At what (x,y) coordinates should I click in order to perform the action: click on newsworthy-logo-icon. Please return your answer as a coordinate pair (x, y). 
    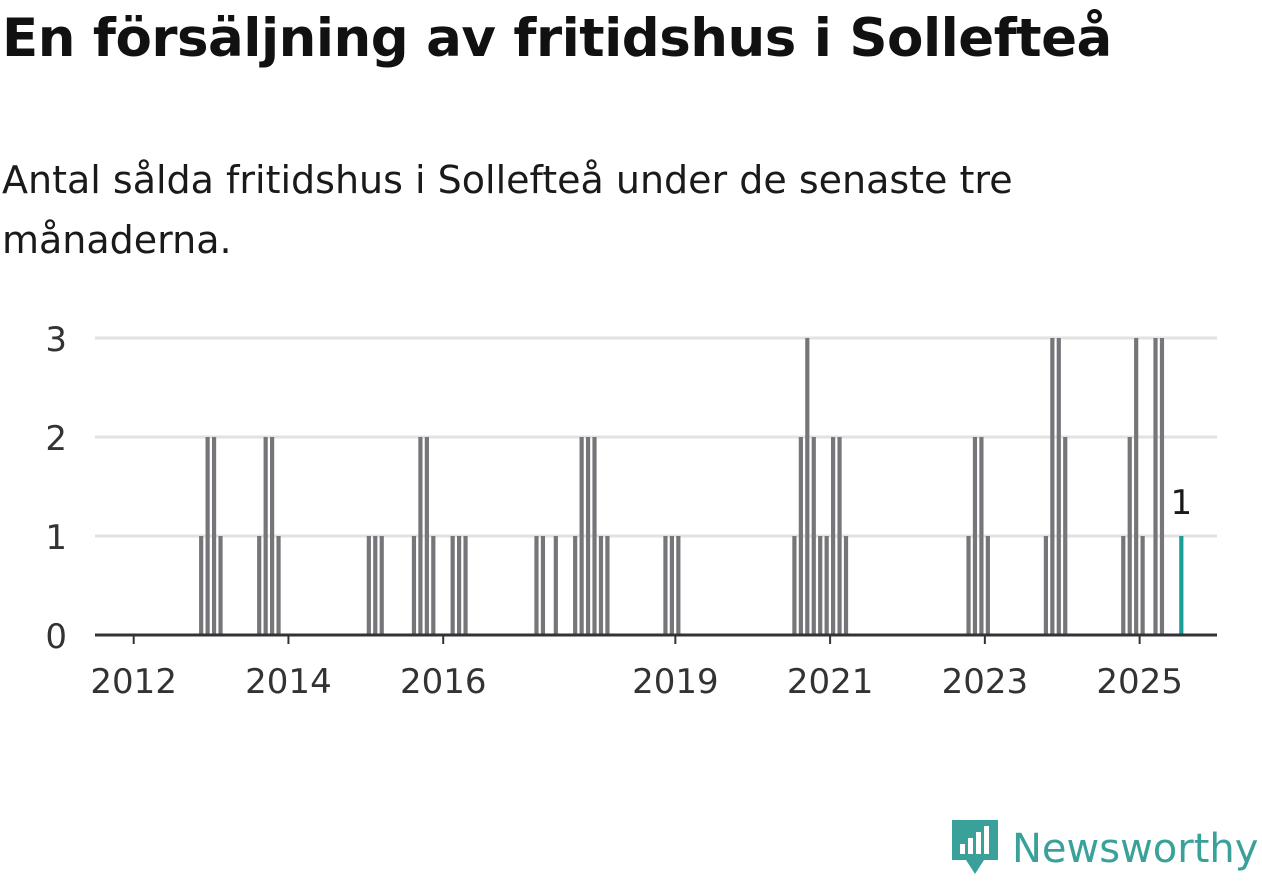
    Looking at the image, I should click on (975, 849).